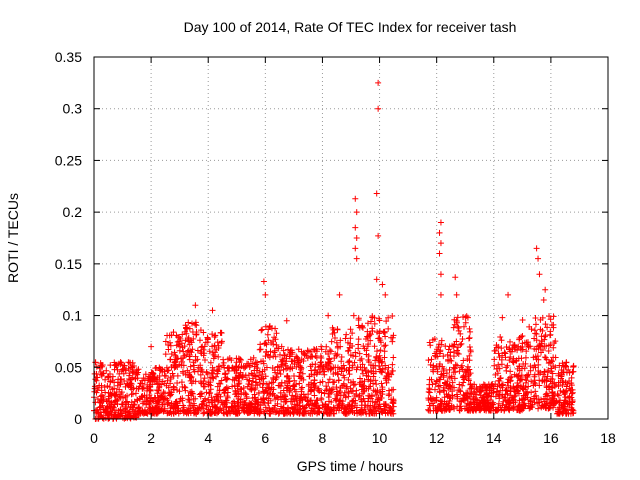  Describe the element at coordinates (73, 109) in the screenshot. I see `y-tick-label: 0.3` at that location.